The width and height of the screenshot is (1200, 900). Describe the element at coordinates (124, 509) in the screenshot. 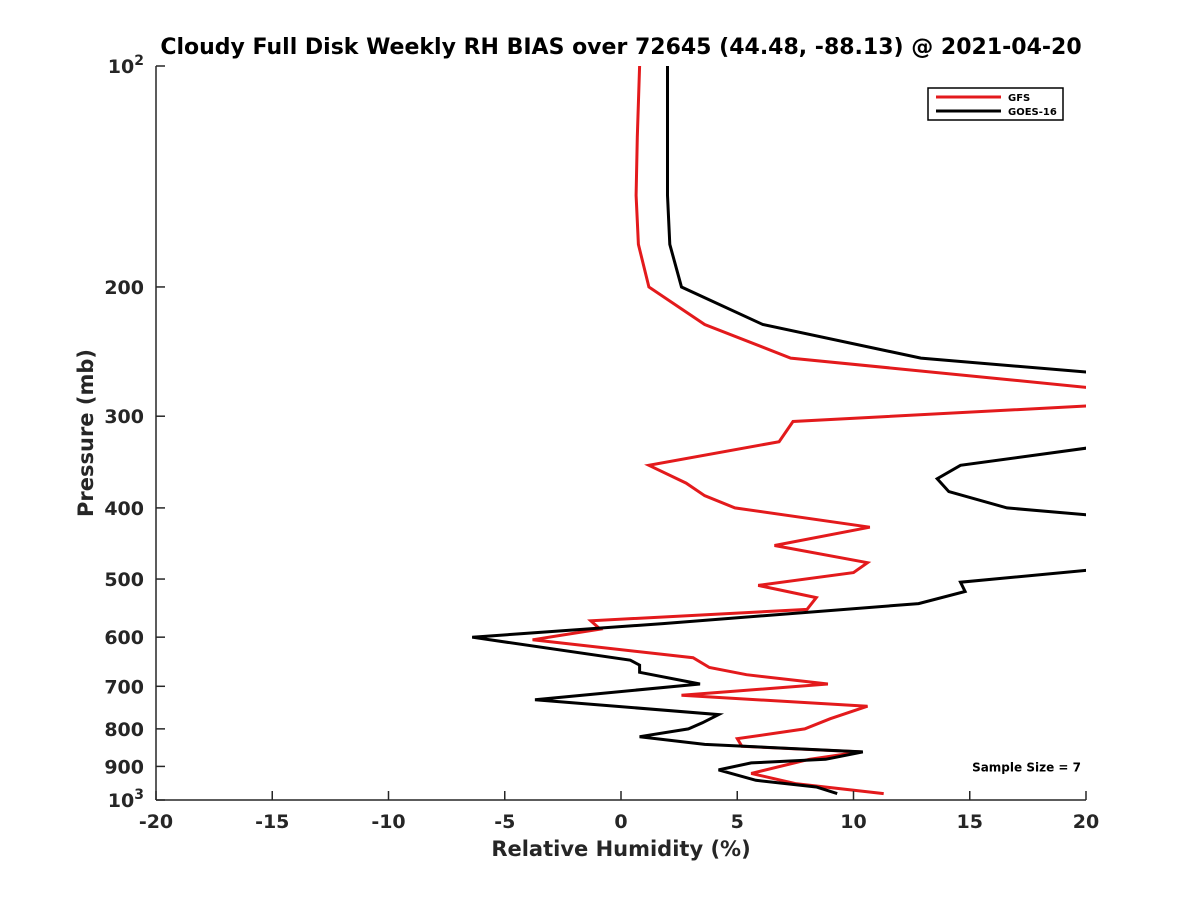

I see `y-tick-label: 400` at that location.